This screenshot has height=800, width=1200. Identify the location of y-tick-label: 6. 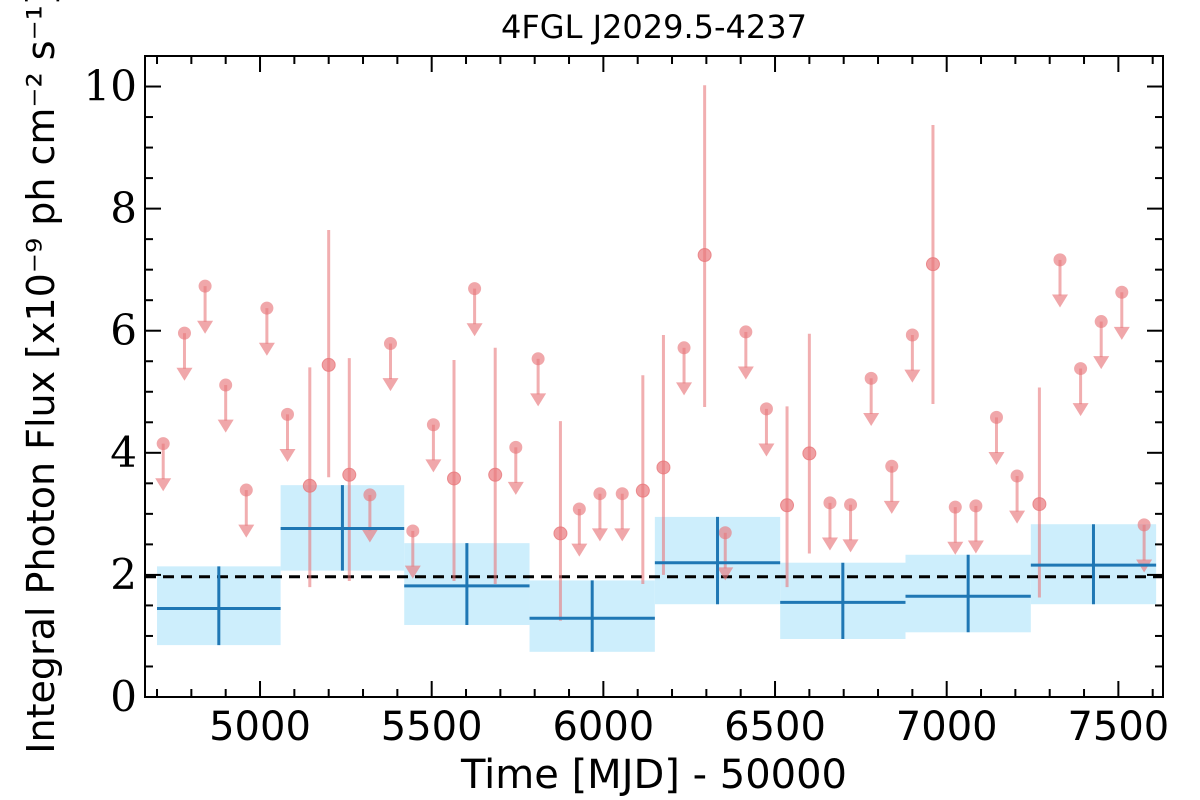
(123, 330).